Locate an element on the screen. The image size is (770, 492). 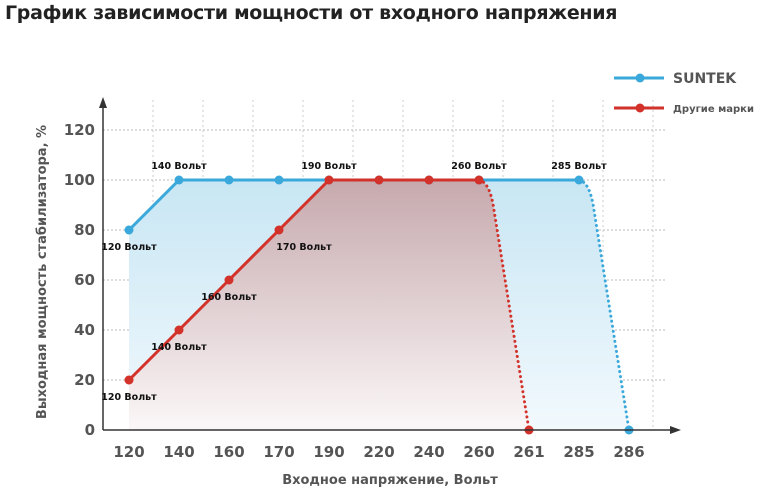
x-tick-label: 140 is located at coordinates (178, 452).